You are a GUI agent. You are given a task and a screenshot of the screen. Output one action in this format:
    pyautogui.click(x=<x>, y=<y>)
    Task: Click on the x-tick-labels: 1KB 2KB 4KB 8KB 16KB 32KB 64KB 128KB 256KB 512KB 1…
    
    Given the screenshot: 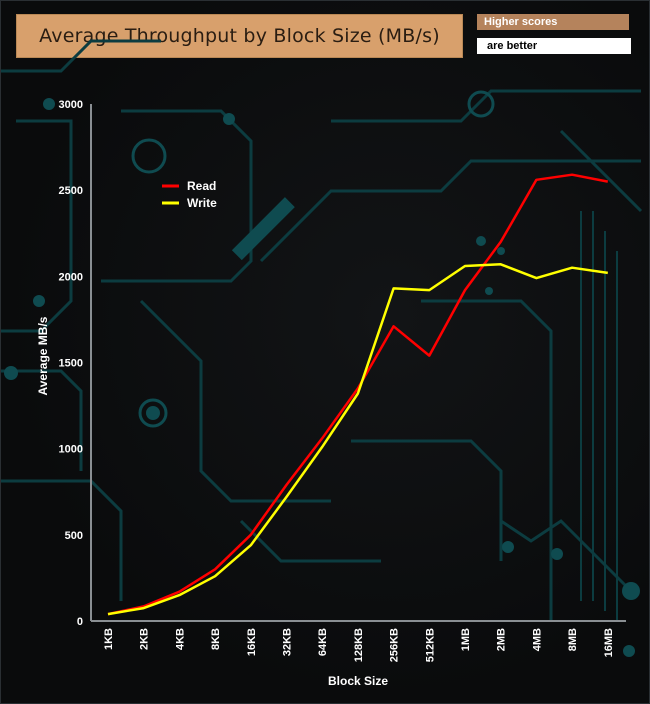 What is the action you would take?
    pyautogui.click(x=359, y=645)
    